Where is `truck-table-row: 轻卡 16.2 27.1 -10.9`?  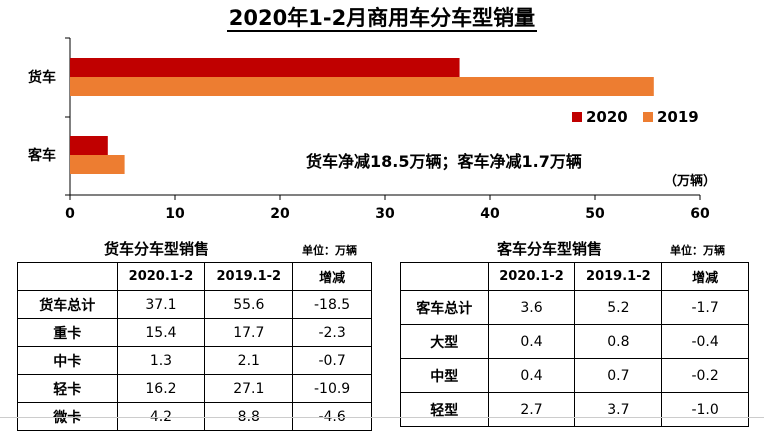 truck-table-row: 轻卡 16.2 27.1 -10.9 is located at coordinates (194, 388).